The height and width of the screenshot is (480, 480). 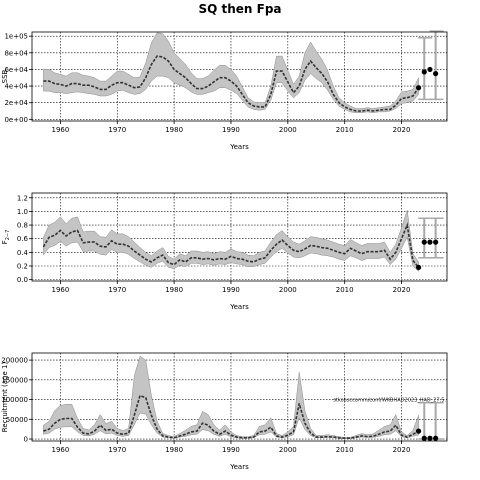 I want to click on y-tick-label: 0.4, so click(x=23, y=253).